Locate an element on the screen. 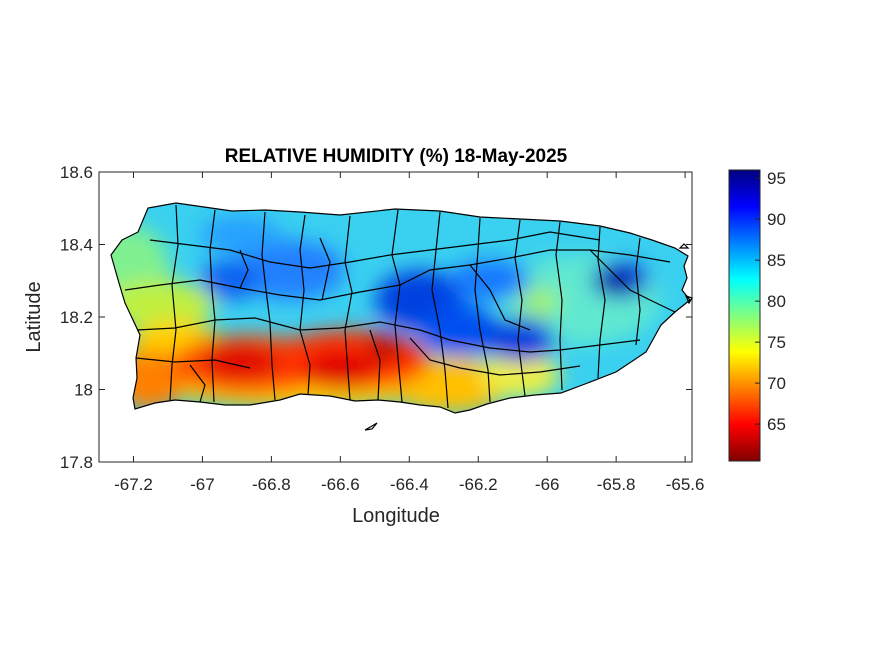 The image size is (875, 656). colorbar-ticks: 95 90 85 80 75 70 65 is located at coordinates (770, 301).